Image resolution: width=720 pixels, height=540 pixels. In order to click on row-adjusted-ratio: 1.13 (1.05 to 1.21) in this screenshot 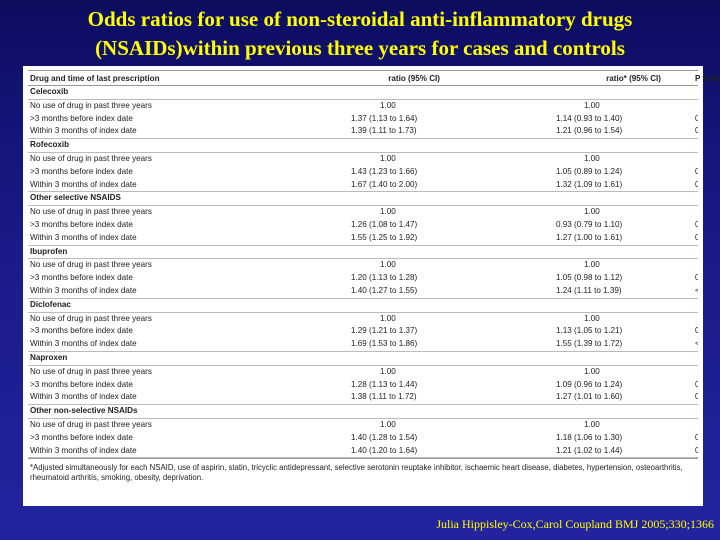, I will do `click(589, 331)`.